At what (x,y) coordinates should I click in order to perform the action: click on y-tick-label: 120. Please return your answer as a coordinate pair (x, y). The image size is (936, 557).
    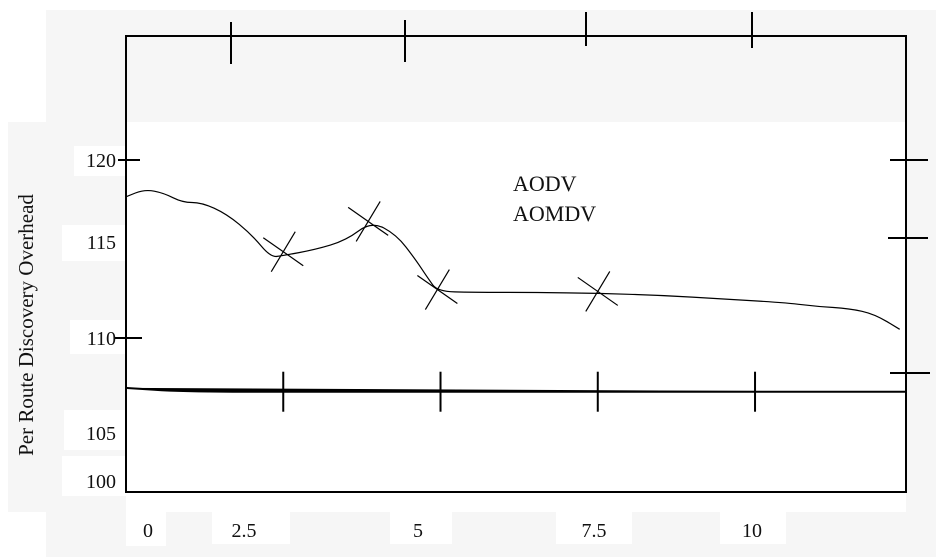
    Looking at the image, I should click on (101, 161).